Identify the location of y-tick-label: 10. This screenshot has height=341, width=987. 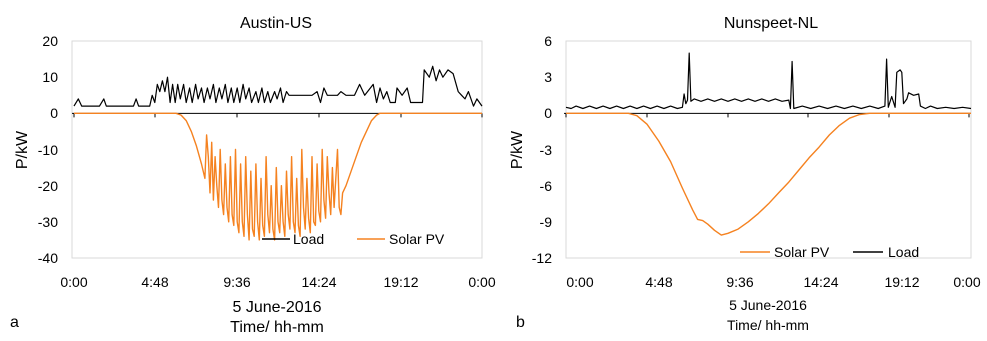
(50, 77).